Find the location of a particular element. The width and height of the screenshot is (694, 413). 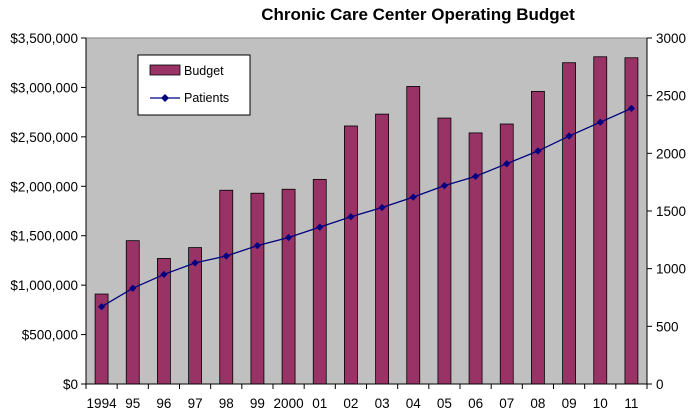

y-left-tick-label: $0 is located at coordinates (70, 384).